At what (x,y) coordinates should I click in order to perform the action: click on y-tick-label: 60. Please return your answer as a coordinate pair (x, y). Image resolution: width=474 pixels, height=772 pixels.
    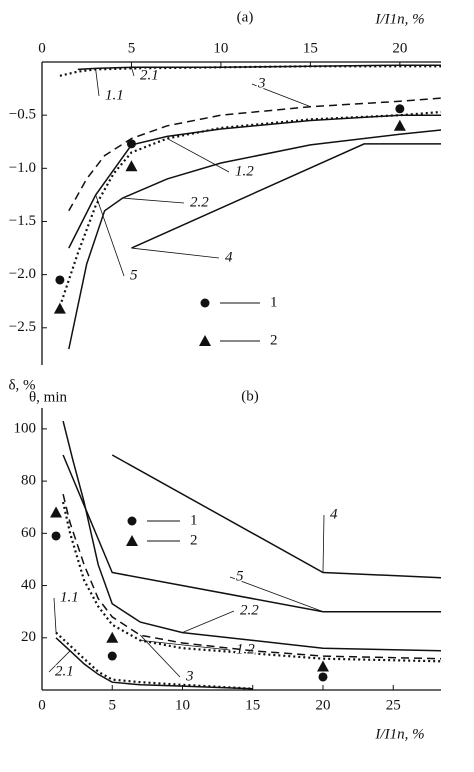
    Looking at the image, I should click on (28, 533).